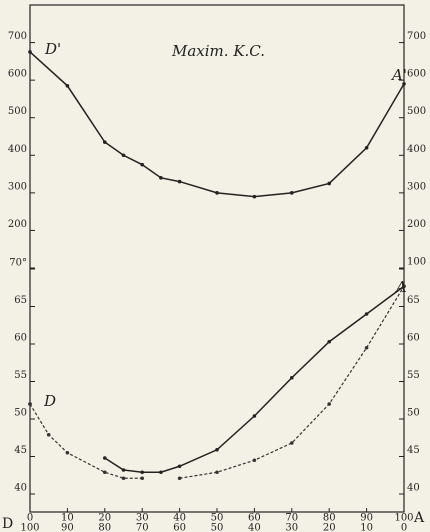 The height and width of the screenshot is (532, 430). Describe the element at coordinates (413, 300) in the screenshot. I see `y-tick-label-right: 65` at that location.